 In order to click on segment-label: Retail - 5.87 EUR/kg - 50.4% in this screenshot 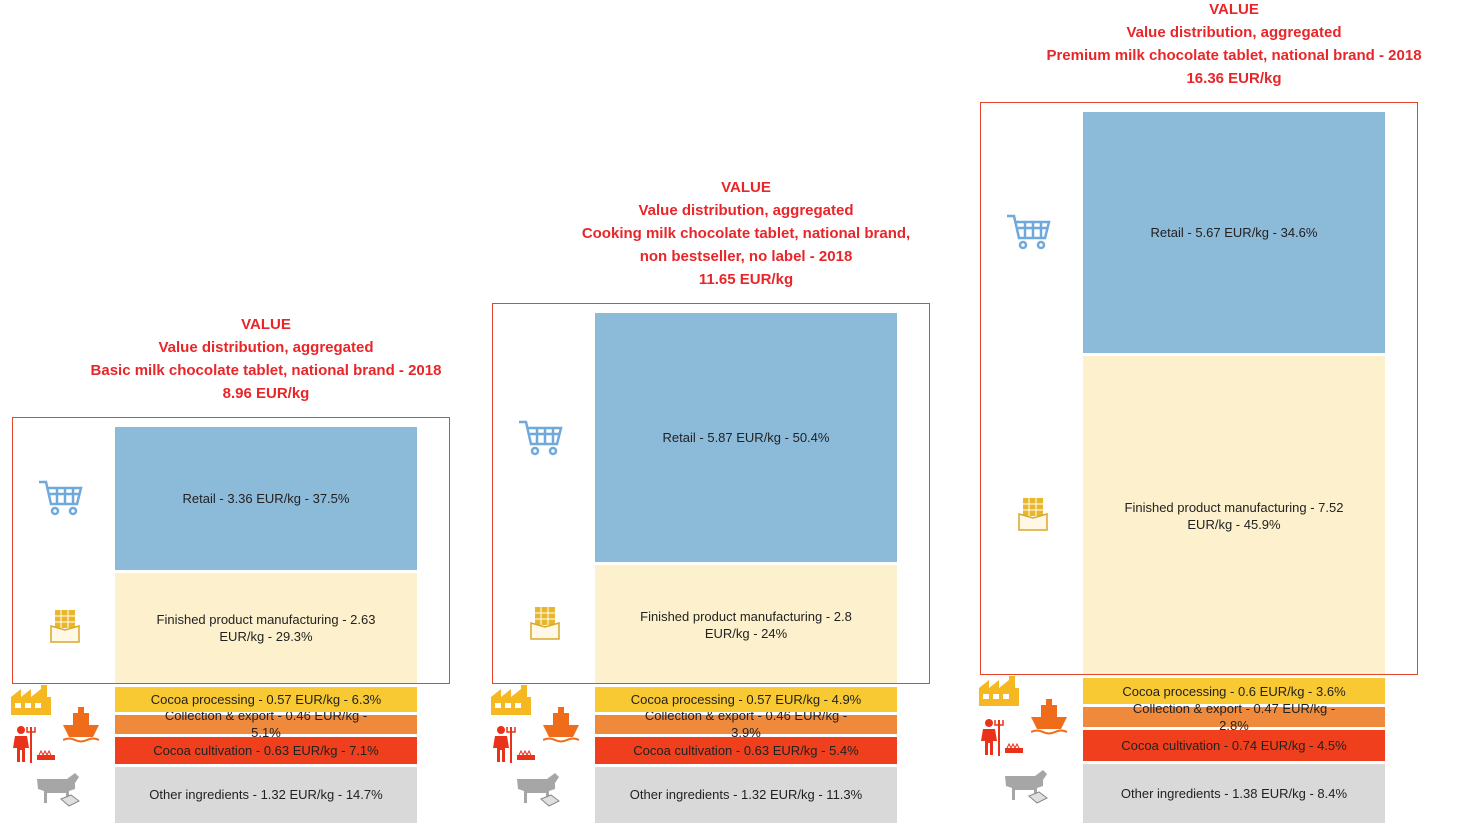, I will do `click(746, 438)`.